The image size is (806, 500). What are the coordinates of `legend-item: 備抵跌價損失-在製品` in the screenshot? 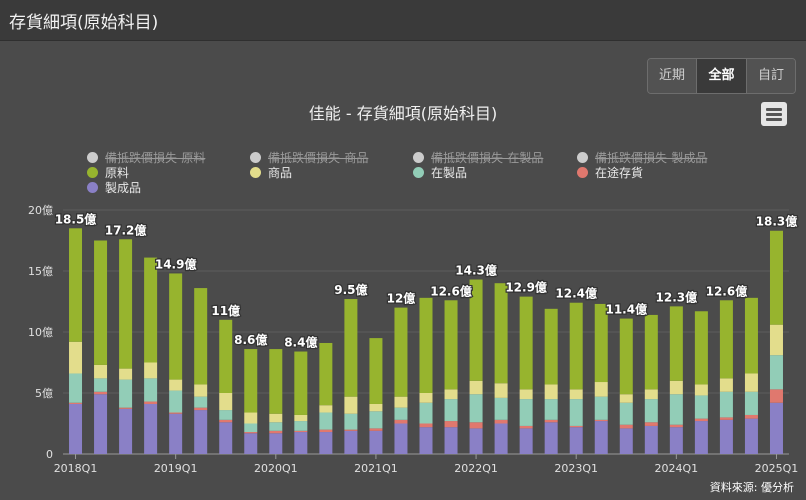 It's located at (478, 157).